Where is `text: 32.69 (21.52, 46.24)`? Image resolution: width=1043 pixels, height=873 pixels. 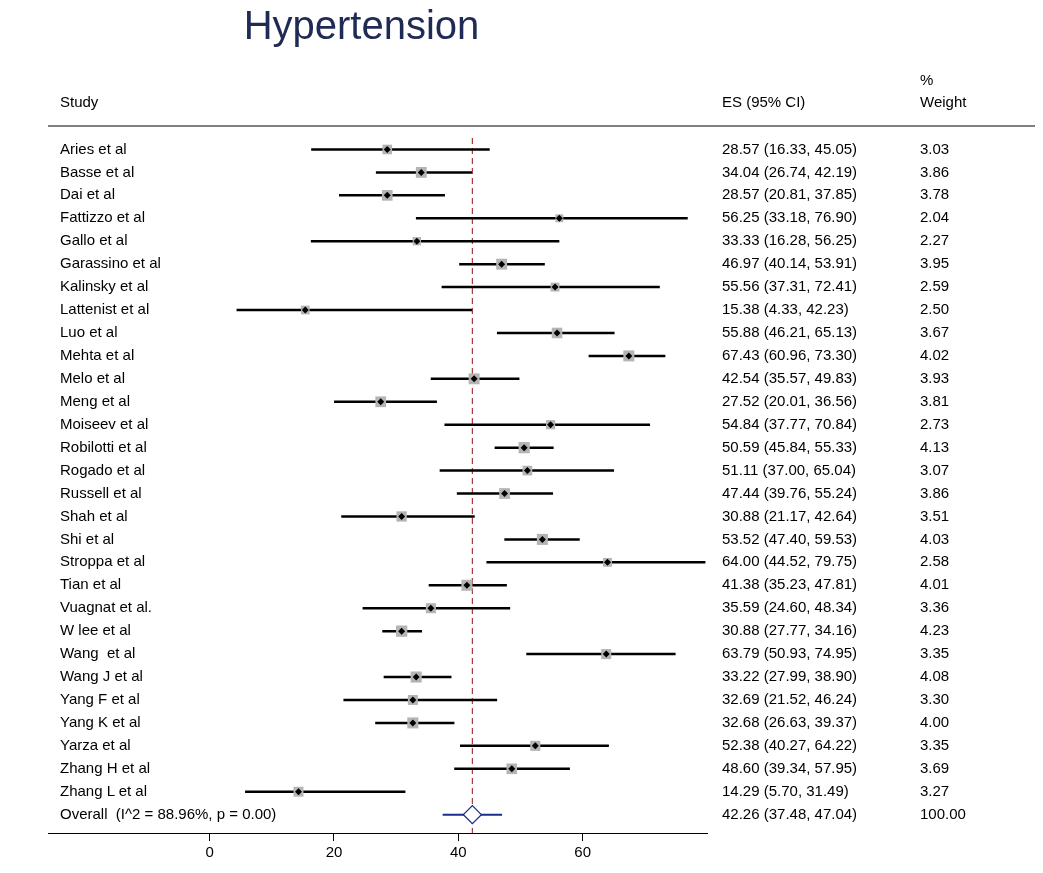
text: 32.69 (21.52, 46.24) is located at coordinates (790, 699).